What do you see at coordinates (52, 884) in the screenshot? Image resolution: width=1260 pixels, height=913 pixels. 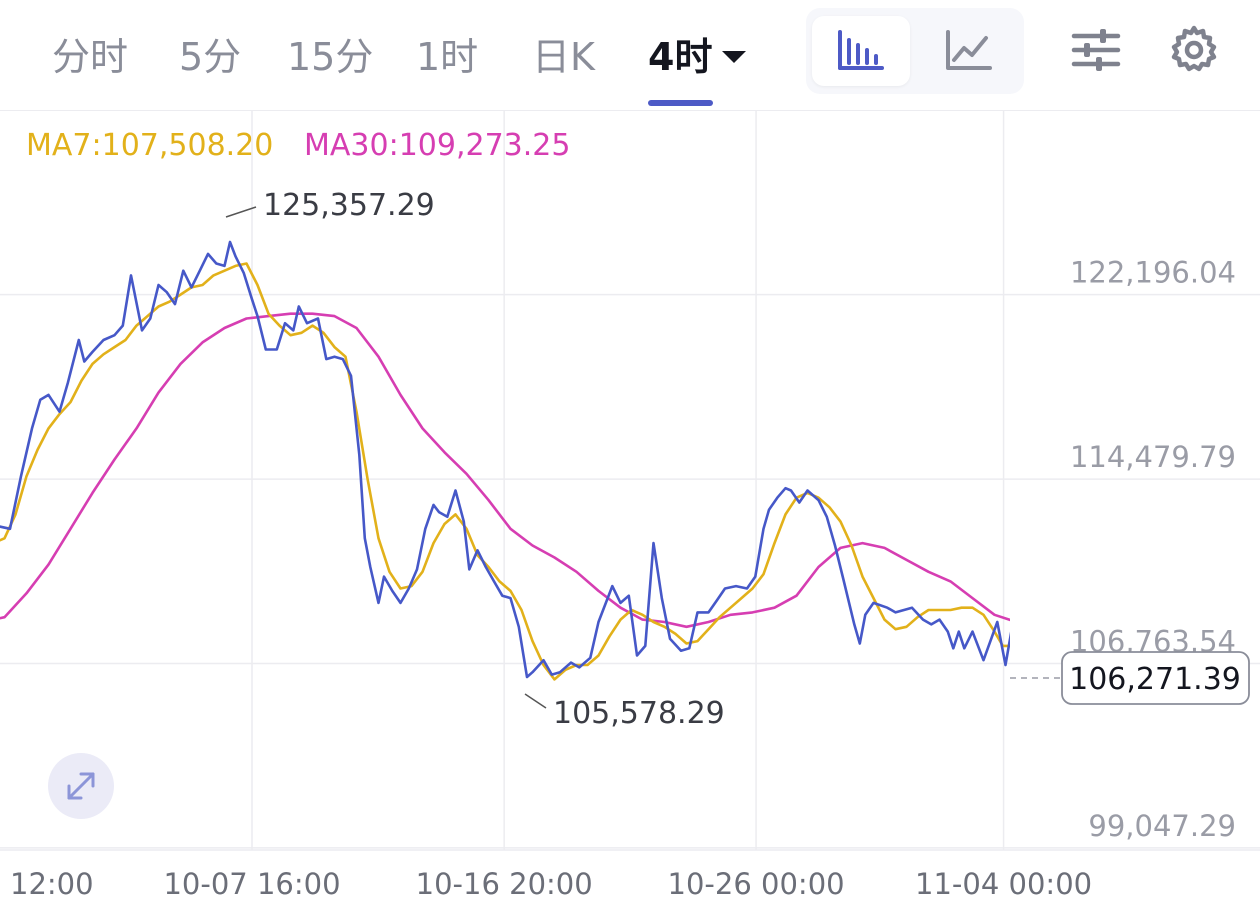 I see `x-tick-label: 12:00` at bounding box center [52, 884].